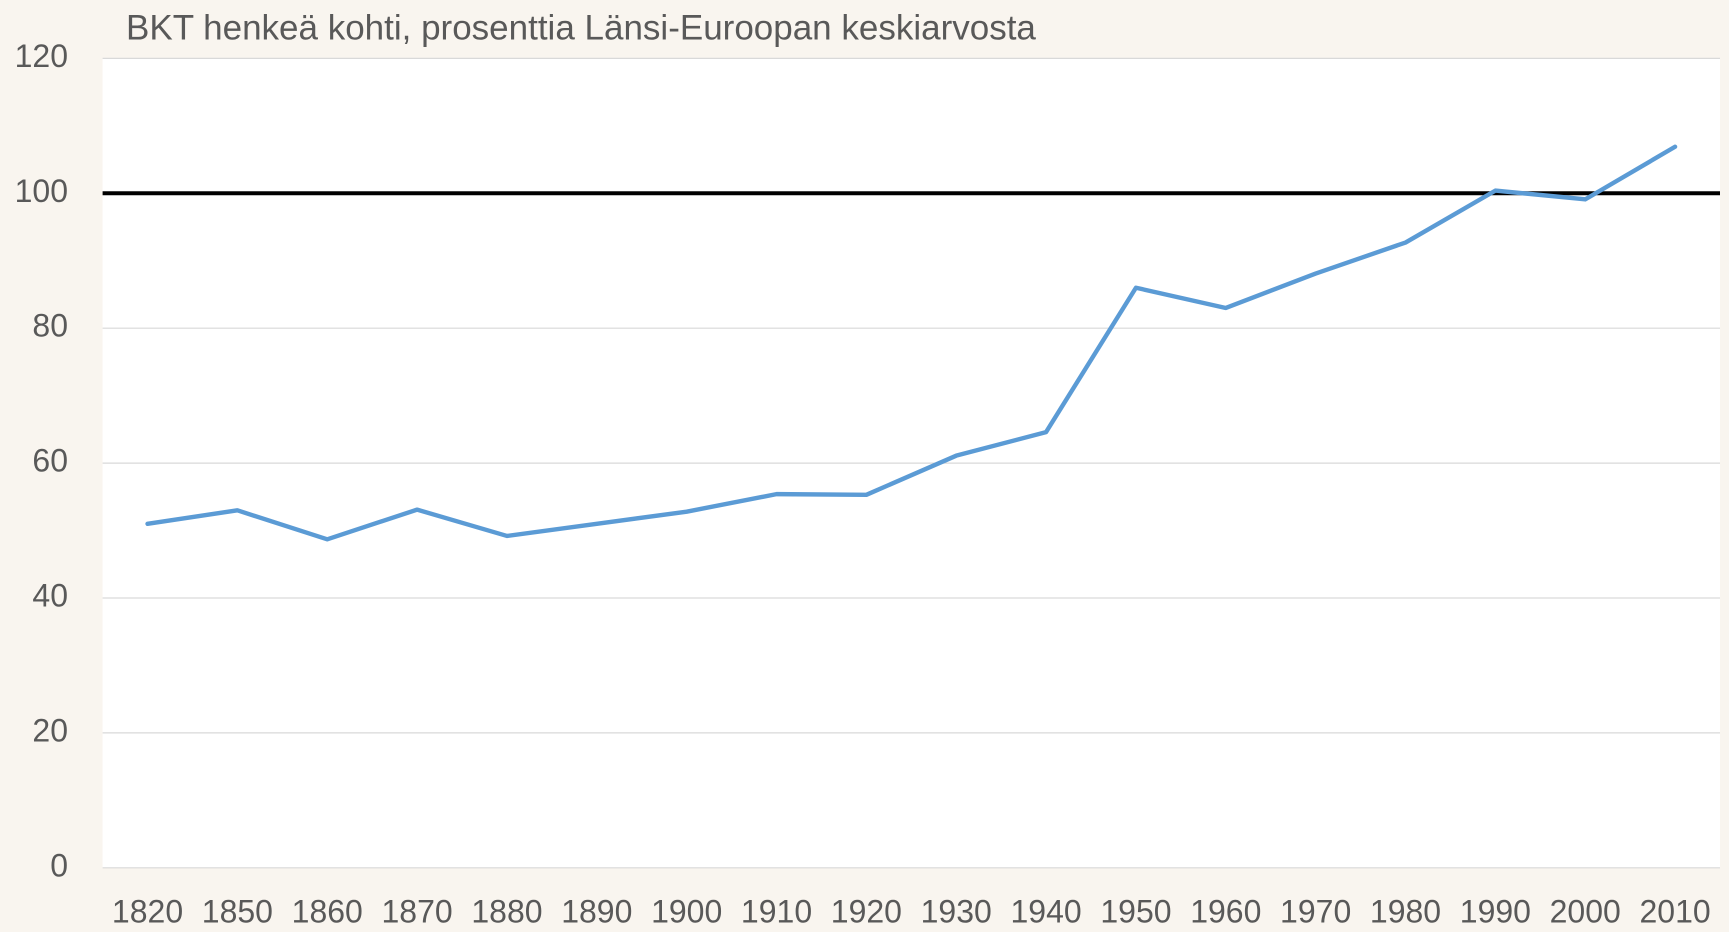 This screenshot has height=932, width=1729. What do you see at coordinates (866, 911) in the screenshot?
I see `x-tick-label: 1920` at bounding box center [866, 911].